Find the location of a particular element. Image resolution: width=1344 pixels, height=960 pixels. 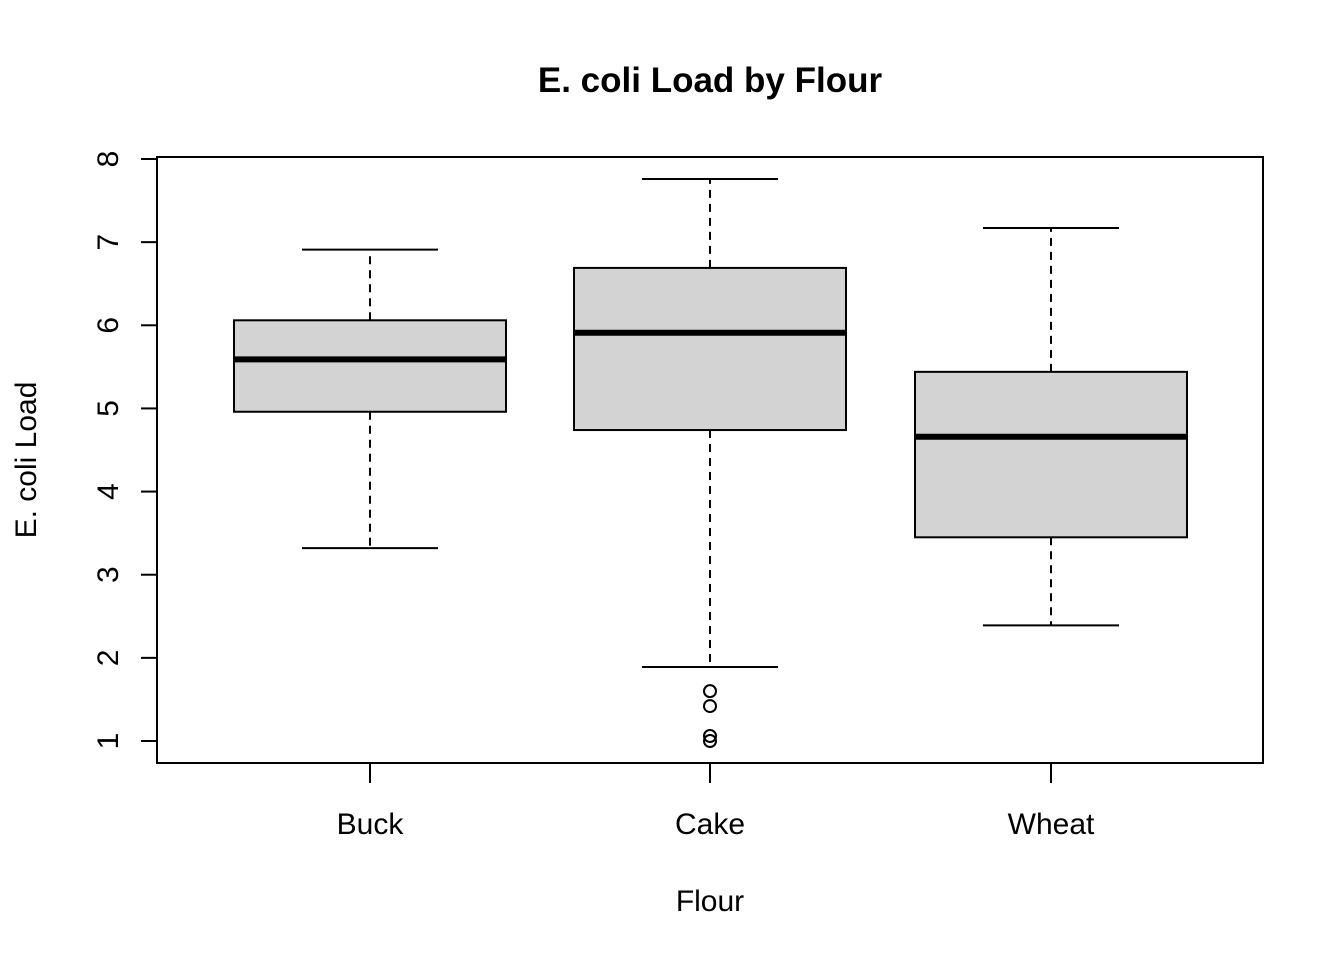

y-axis-label: E. coli Load is located at coordinates (26, 460).